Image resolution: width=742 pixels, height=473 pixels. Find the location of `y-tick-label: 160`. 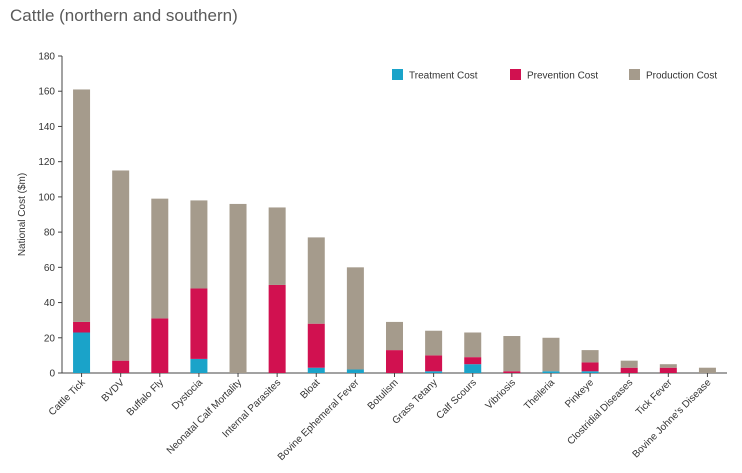

y-tick-label: 160 is located at coordinates (46, 92).